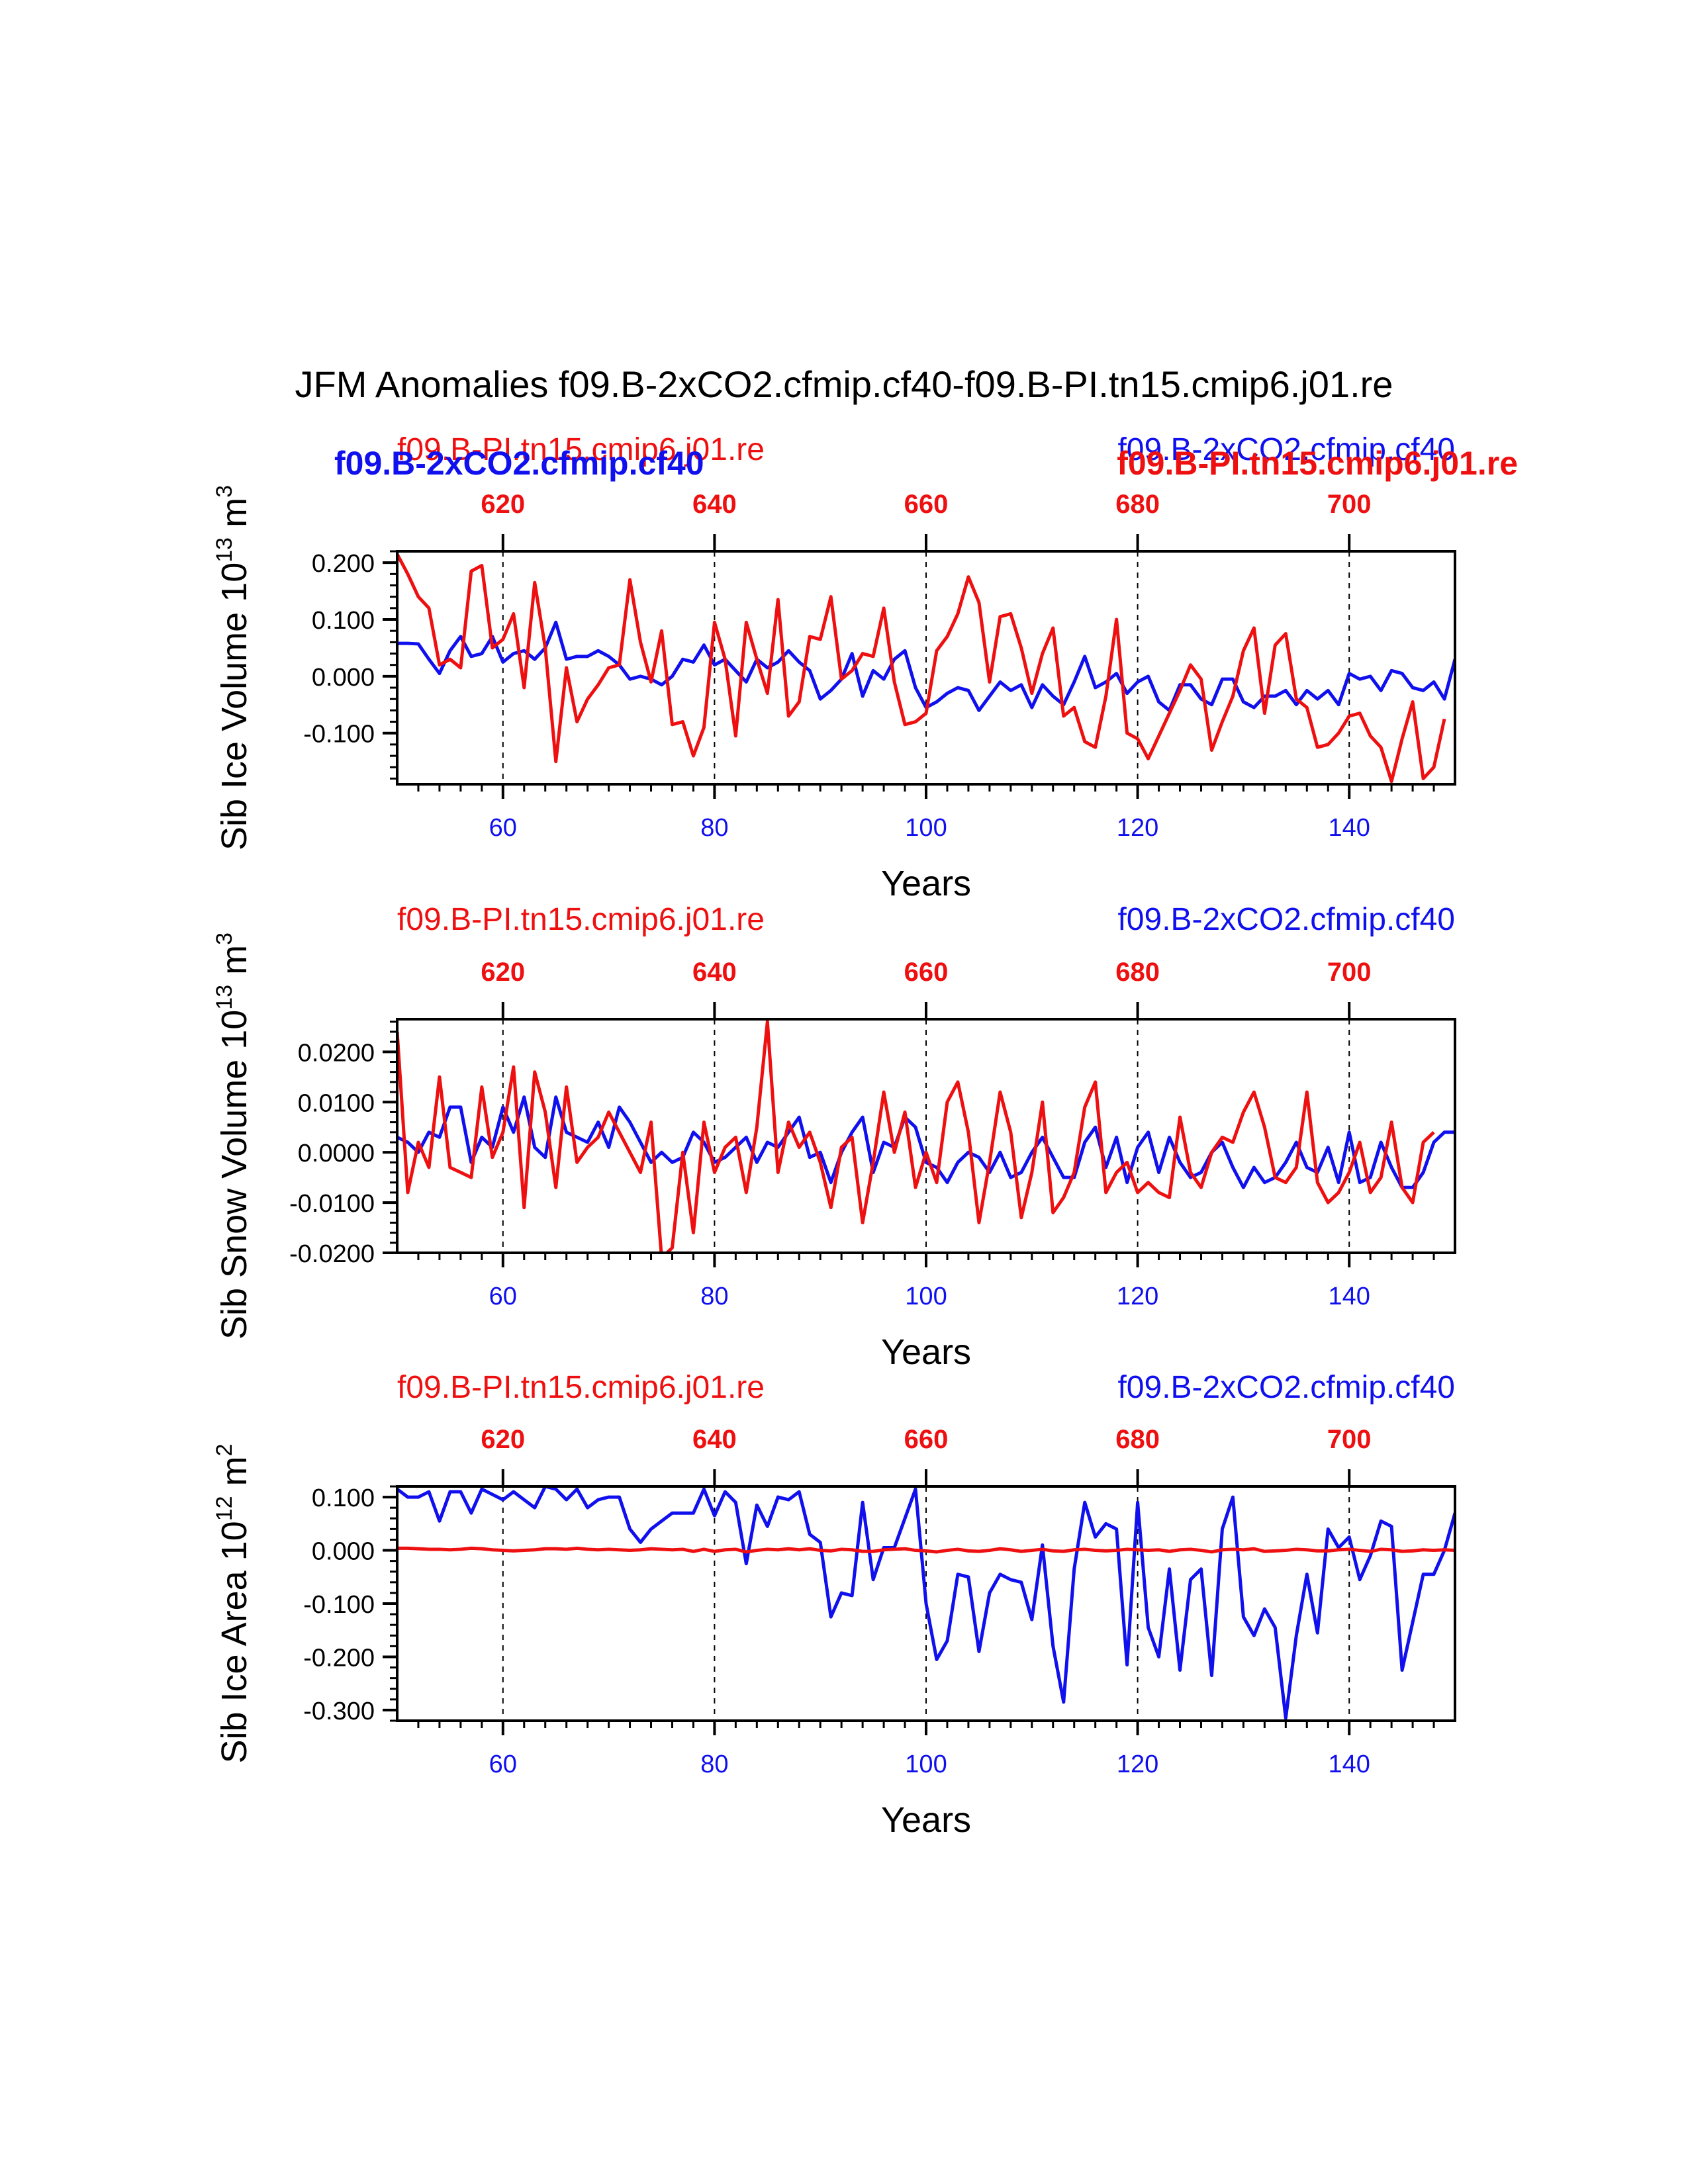  I want to click on y-tick-label: -0.0100, so click(332, 1204).